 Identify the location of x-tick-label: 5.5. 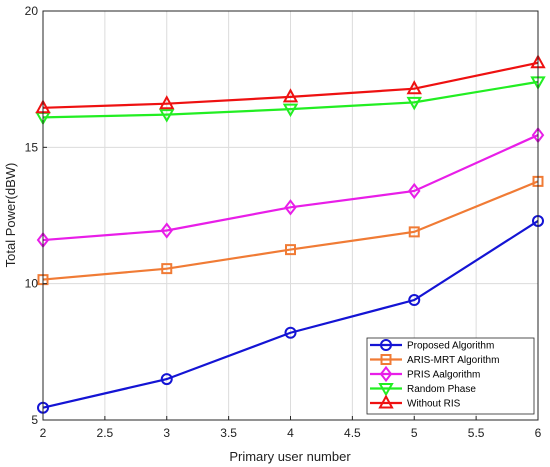
(476, 433).